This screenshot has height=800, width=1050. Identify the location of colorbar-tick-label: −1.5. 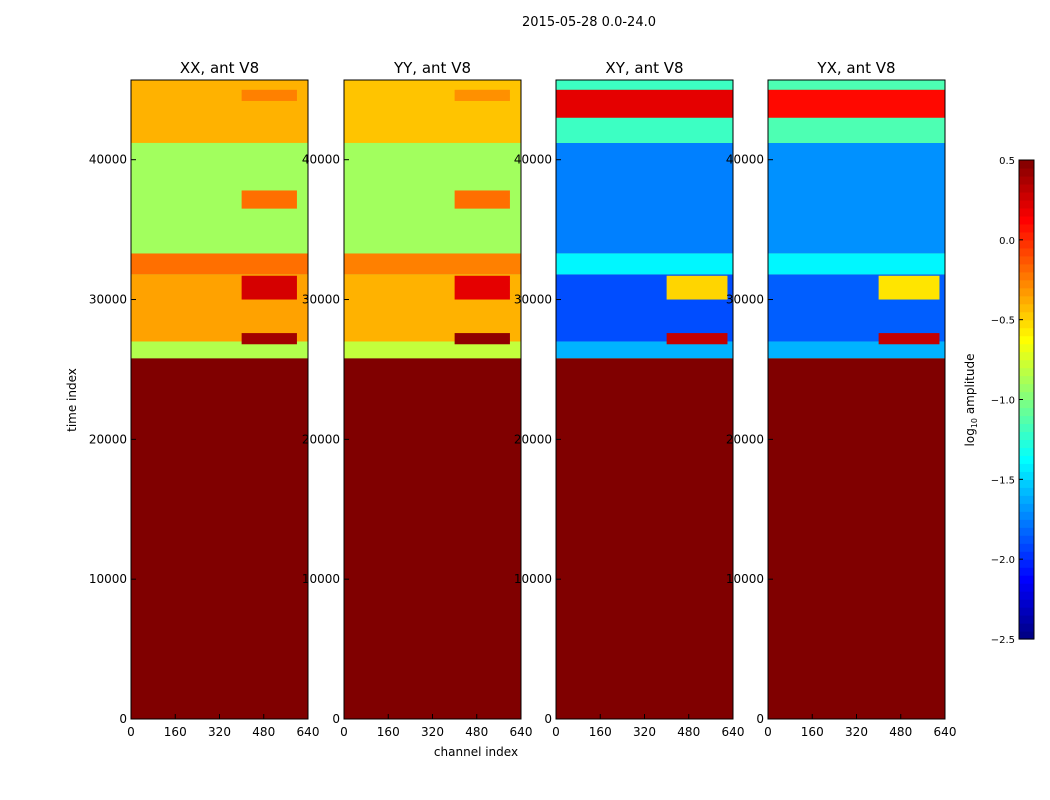
(1003, 480).